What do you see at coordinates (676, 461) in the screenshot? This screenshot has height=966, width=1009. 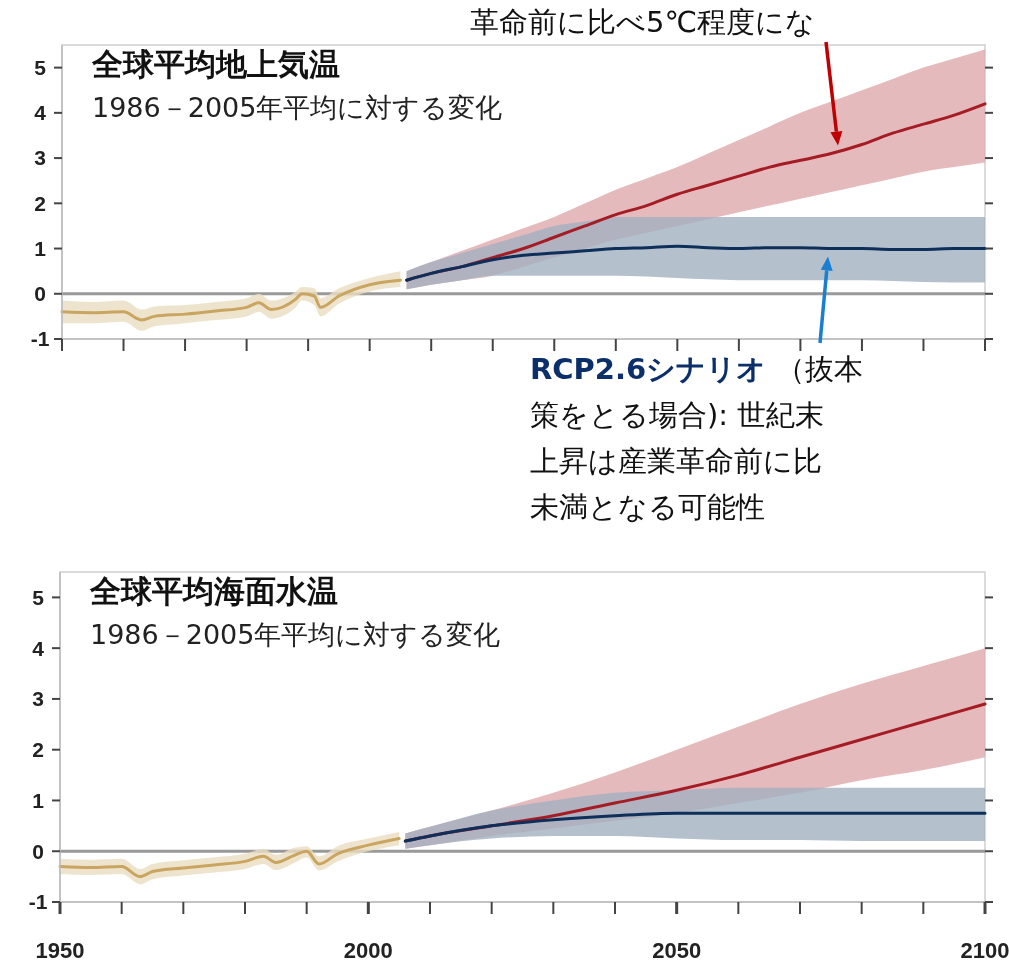 I see `text: 上昇は産業革命前に比` at bounding box center [676, 461].